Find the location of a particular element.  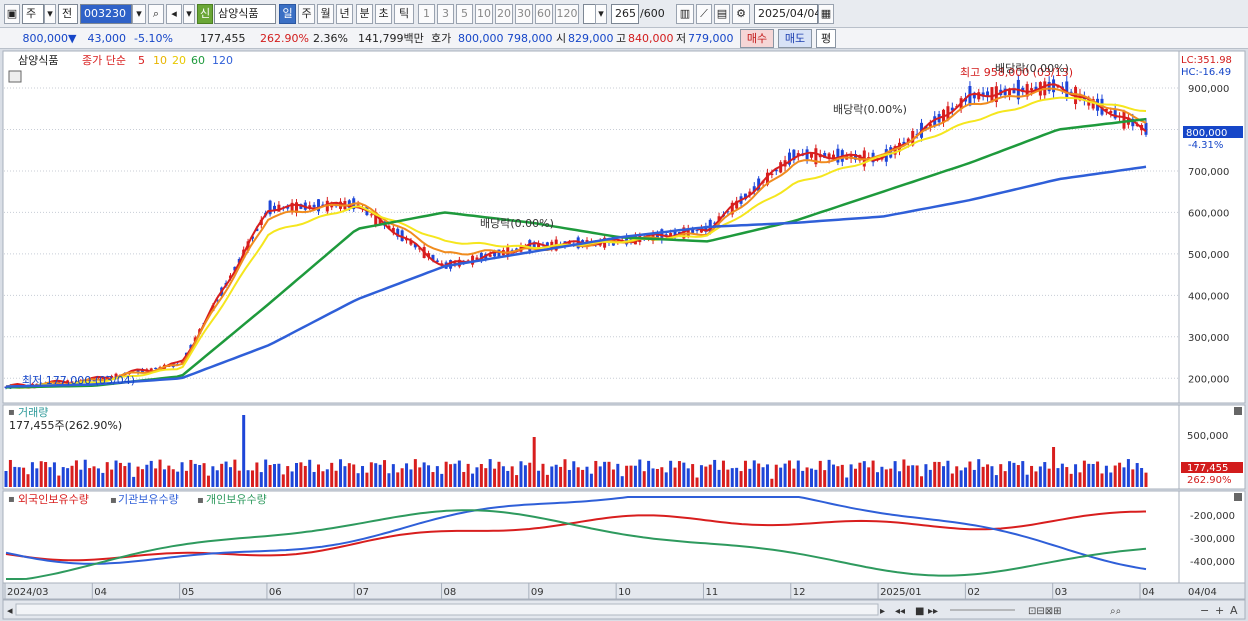

date-input: 2025/04/04 is located at coordinates (787, 14).